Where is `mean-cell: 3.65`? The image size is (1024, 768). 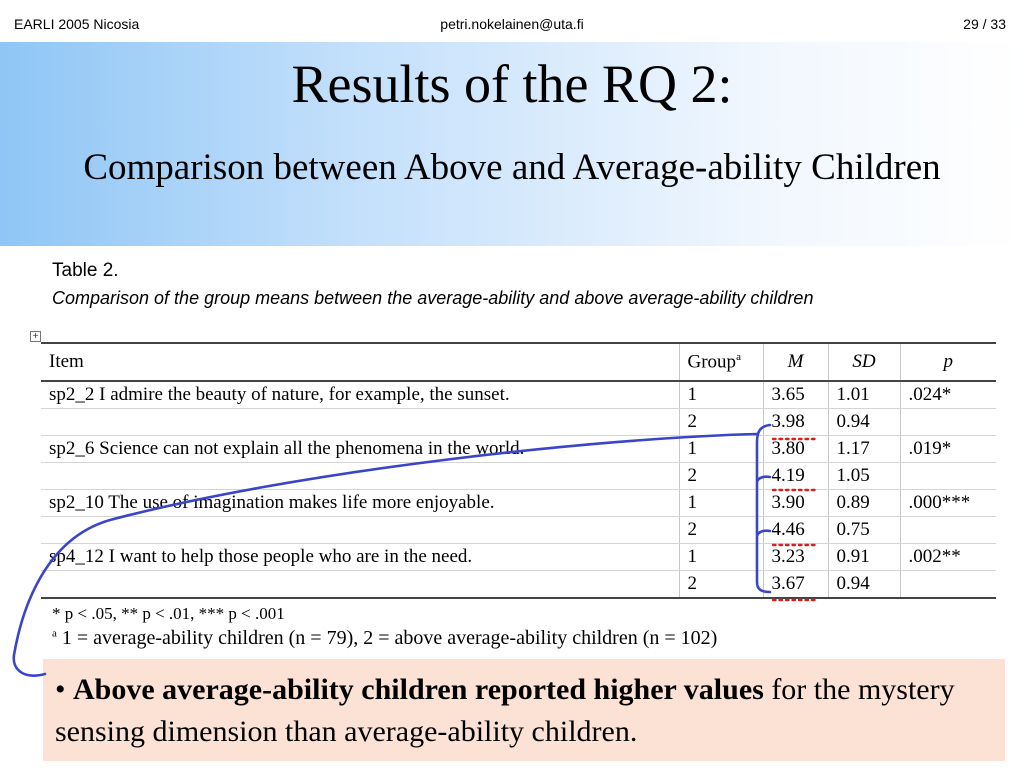
mean-cell: 3.65 is located at coordinates (795, 395).